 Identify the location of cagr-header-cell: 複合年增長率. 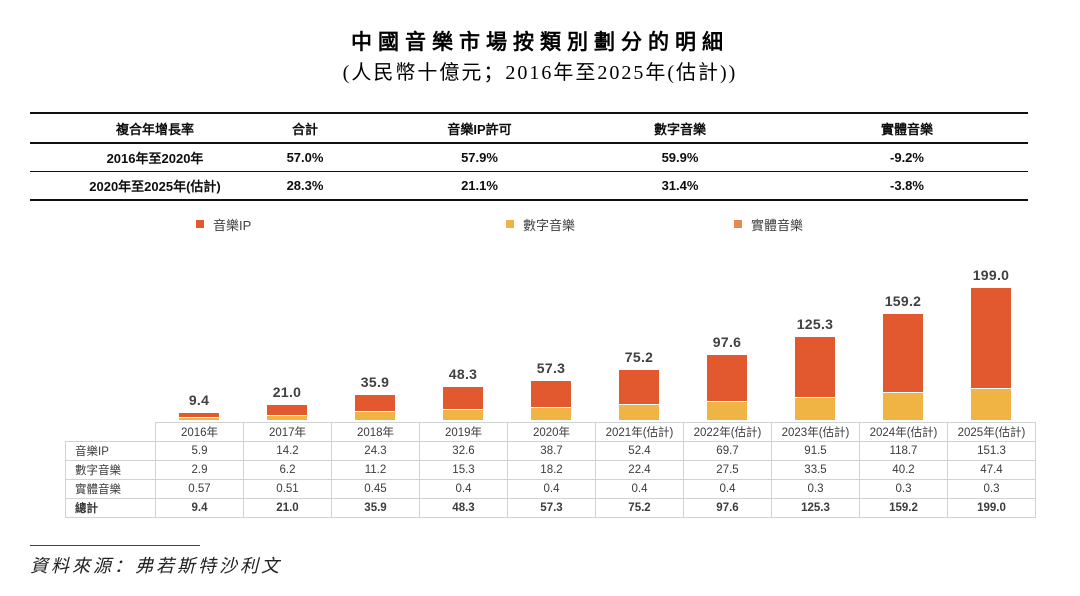
(127, 128).